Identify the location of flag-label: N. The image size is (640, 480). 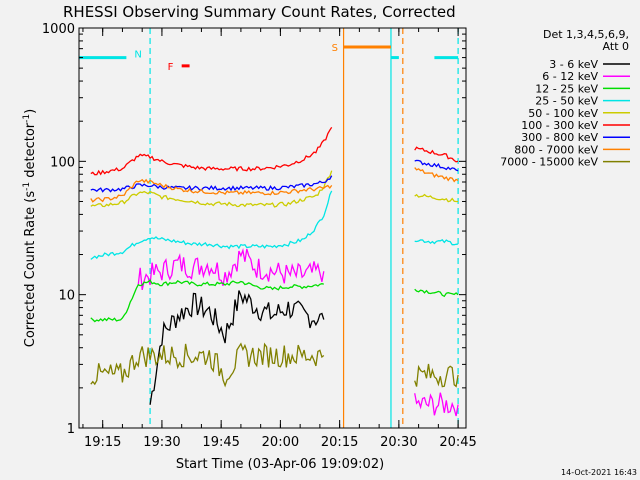
(137, 55).